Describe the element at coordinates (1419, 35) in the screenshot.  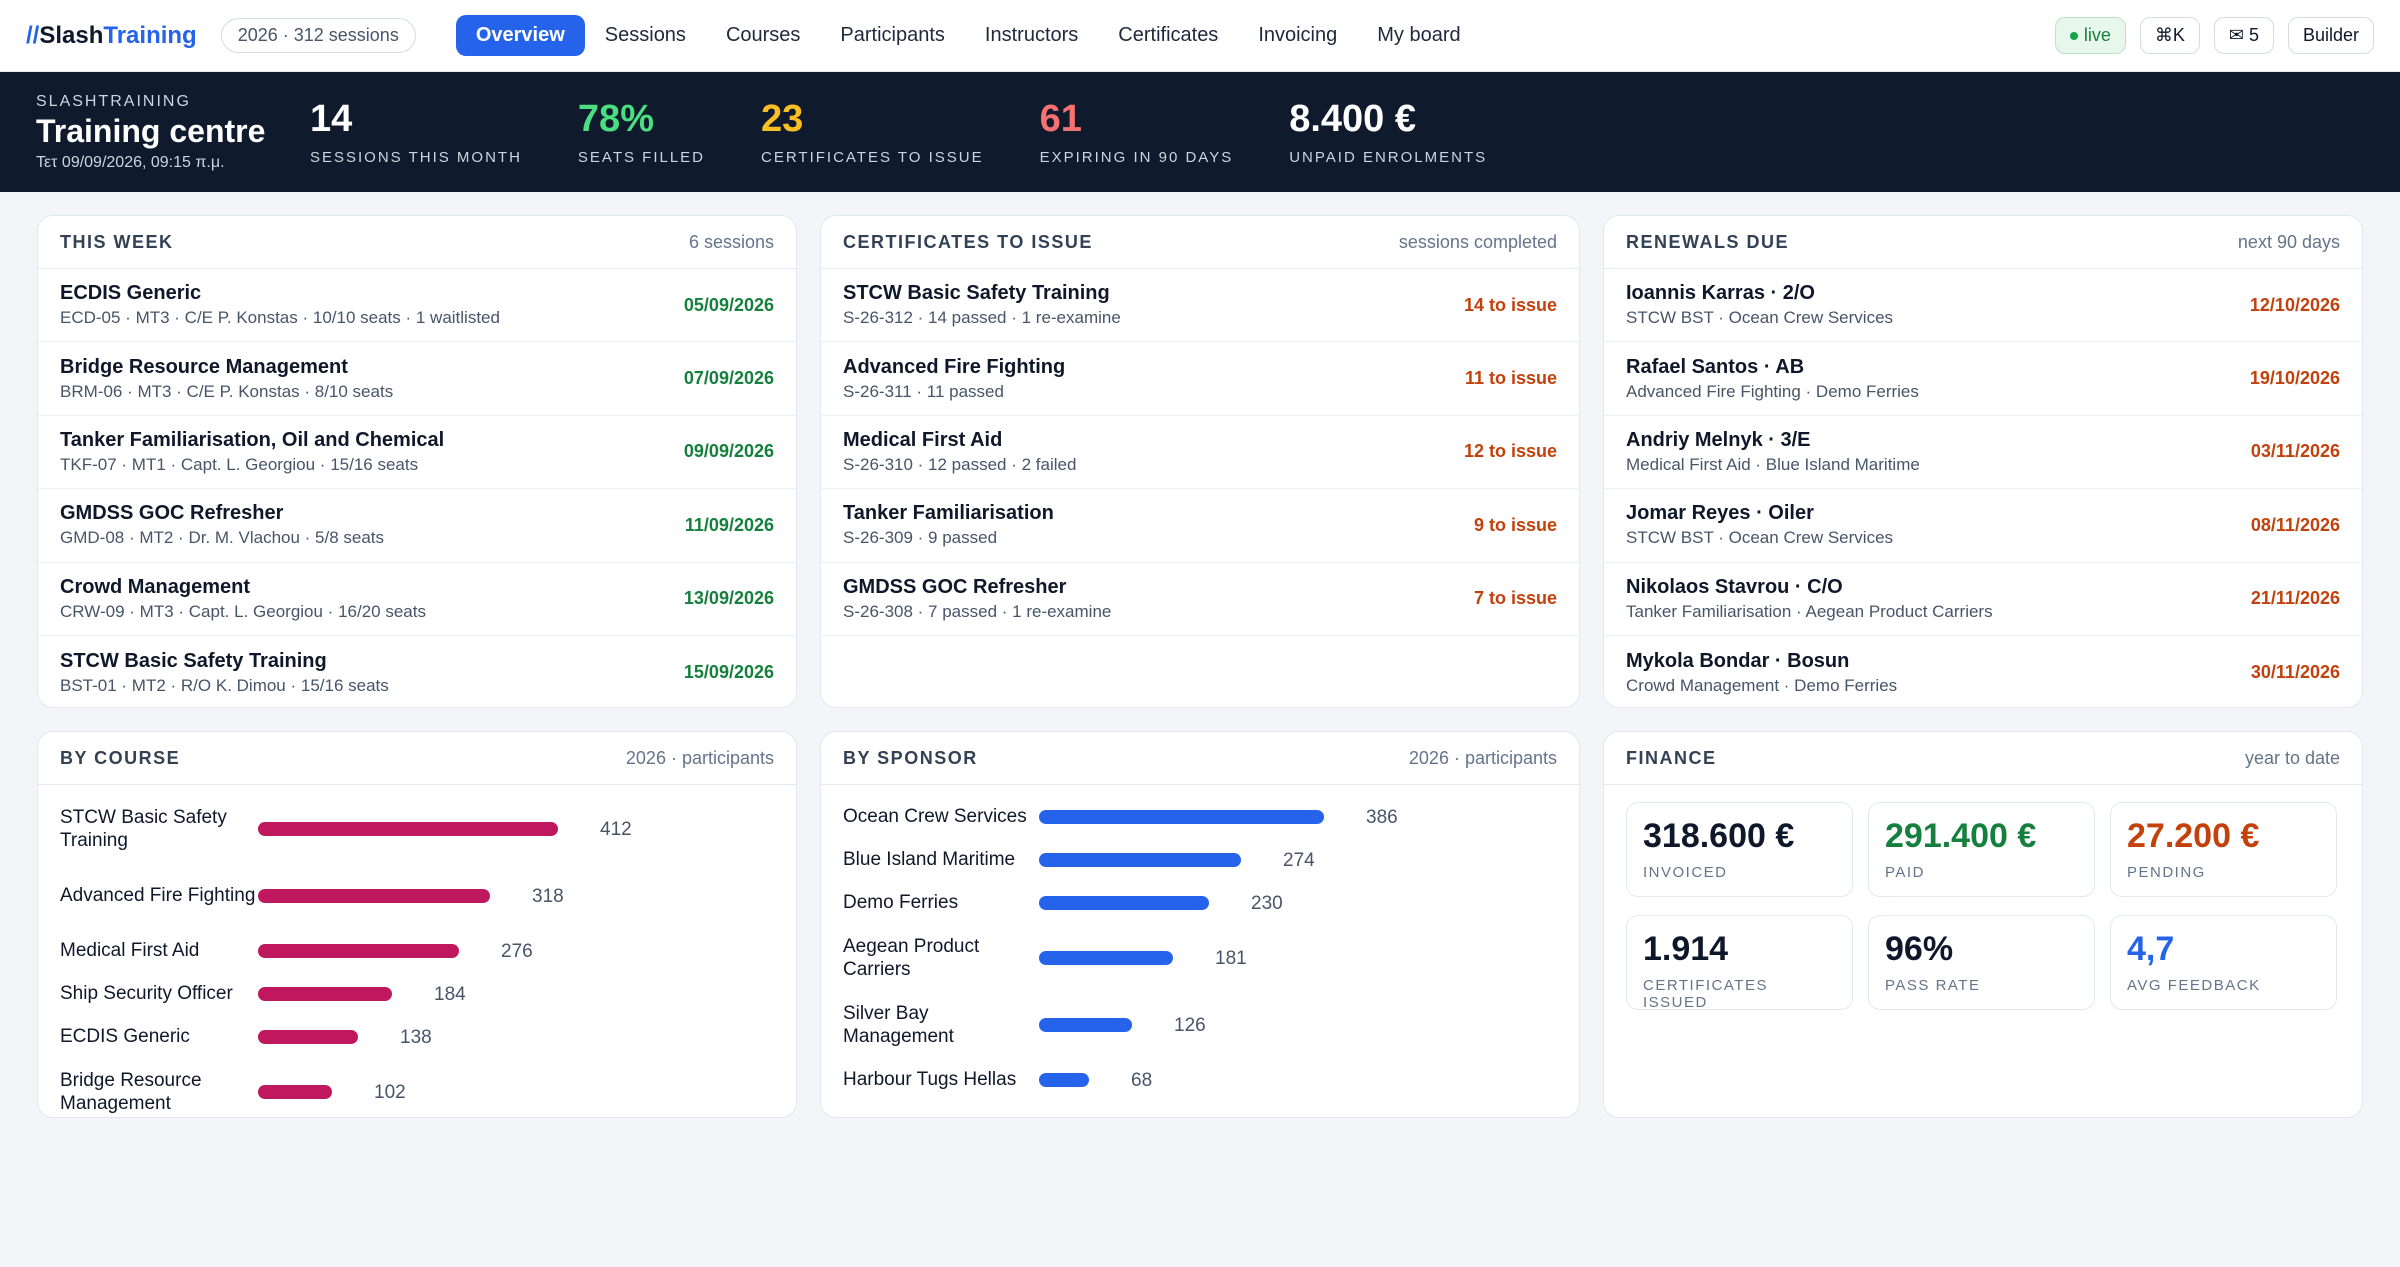
I see `tab-my-board: My board` at that location.